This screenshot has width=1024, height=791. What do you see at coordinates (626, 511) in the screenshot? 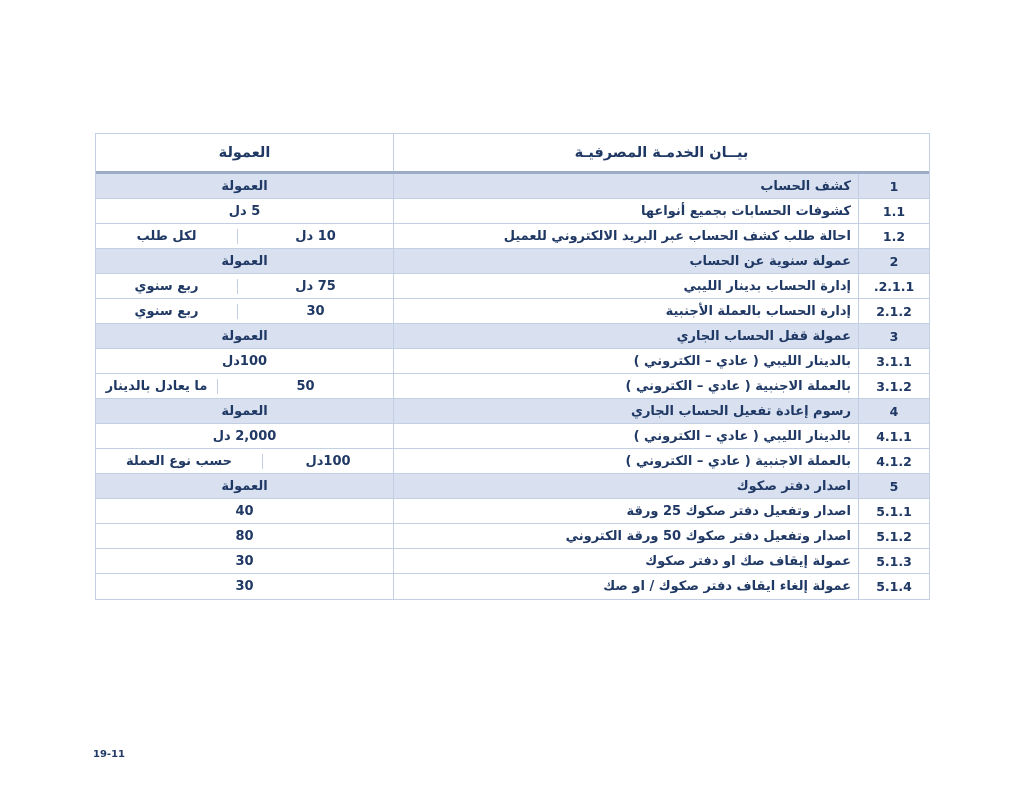
I see `service-description: اصدار وتفعيل دفتر صكوك 25 ورقة` at bounding box center [626, 511].